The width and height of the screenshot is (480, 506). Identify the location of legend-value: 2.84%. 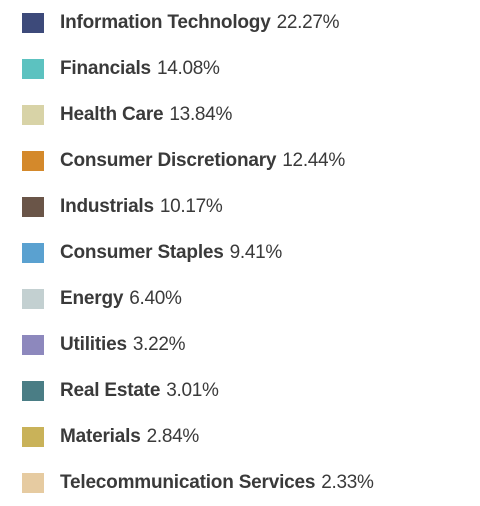
(173, 436).